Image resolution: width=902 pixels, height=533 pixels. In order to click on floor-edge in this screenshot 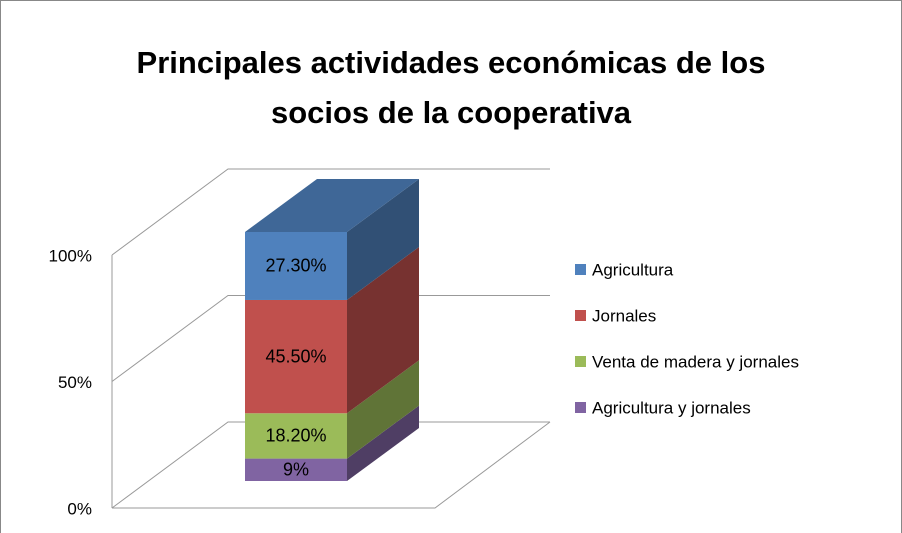, I will do `click(331, 465)`.